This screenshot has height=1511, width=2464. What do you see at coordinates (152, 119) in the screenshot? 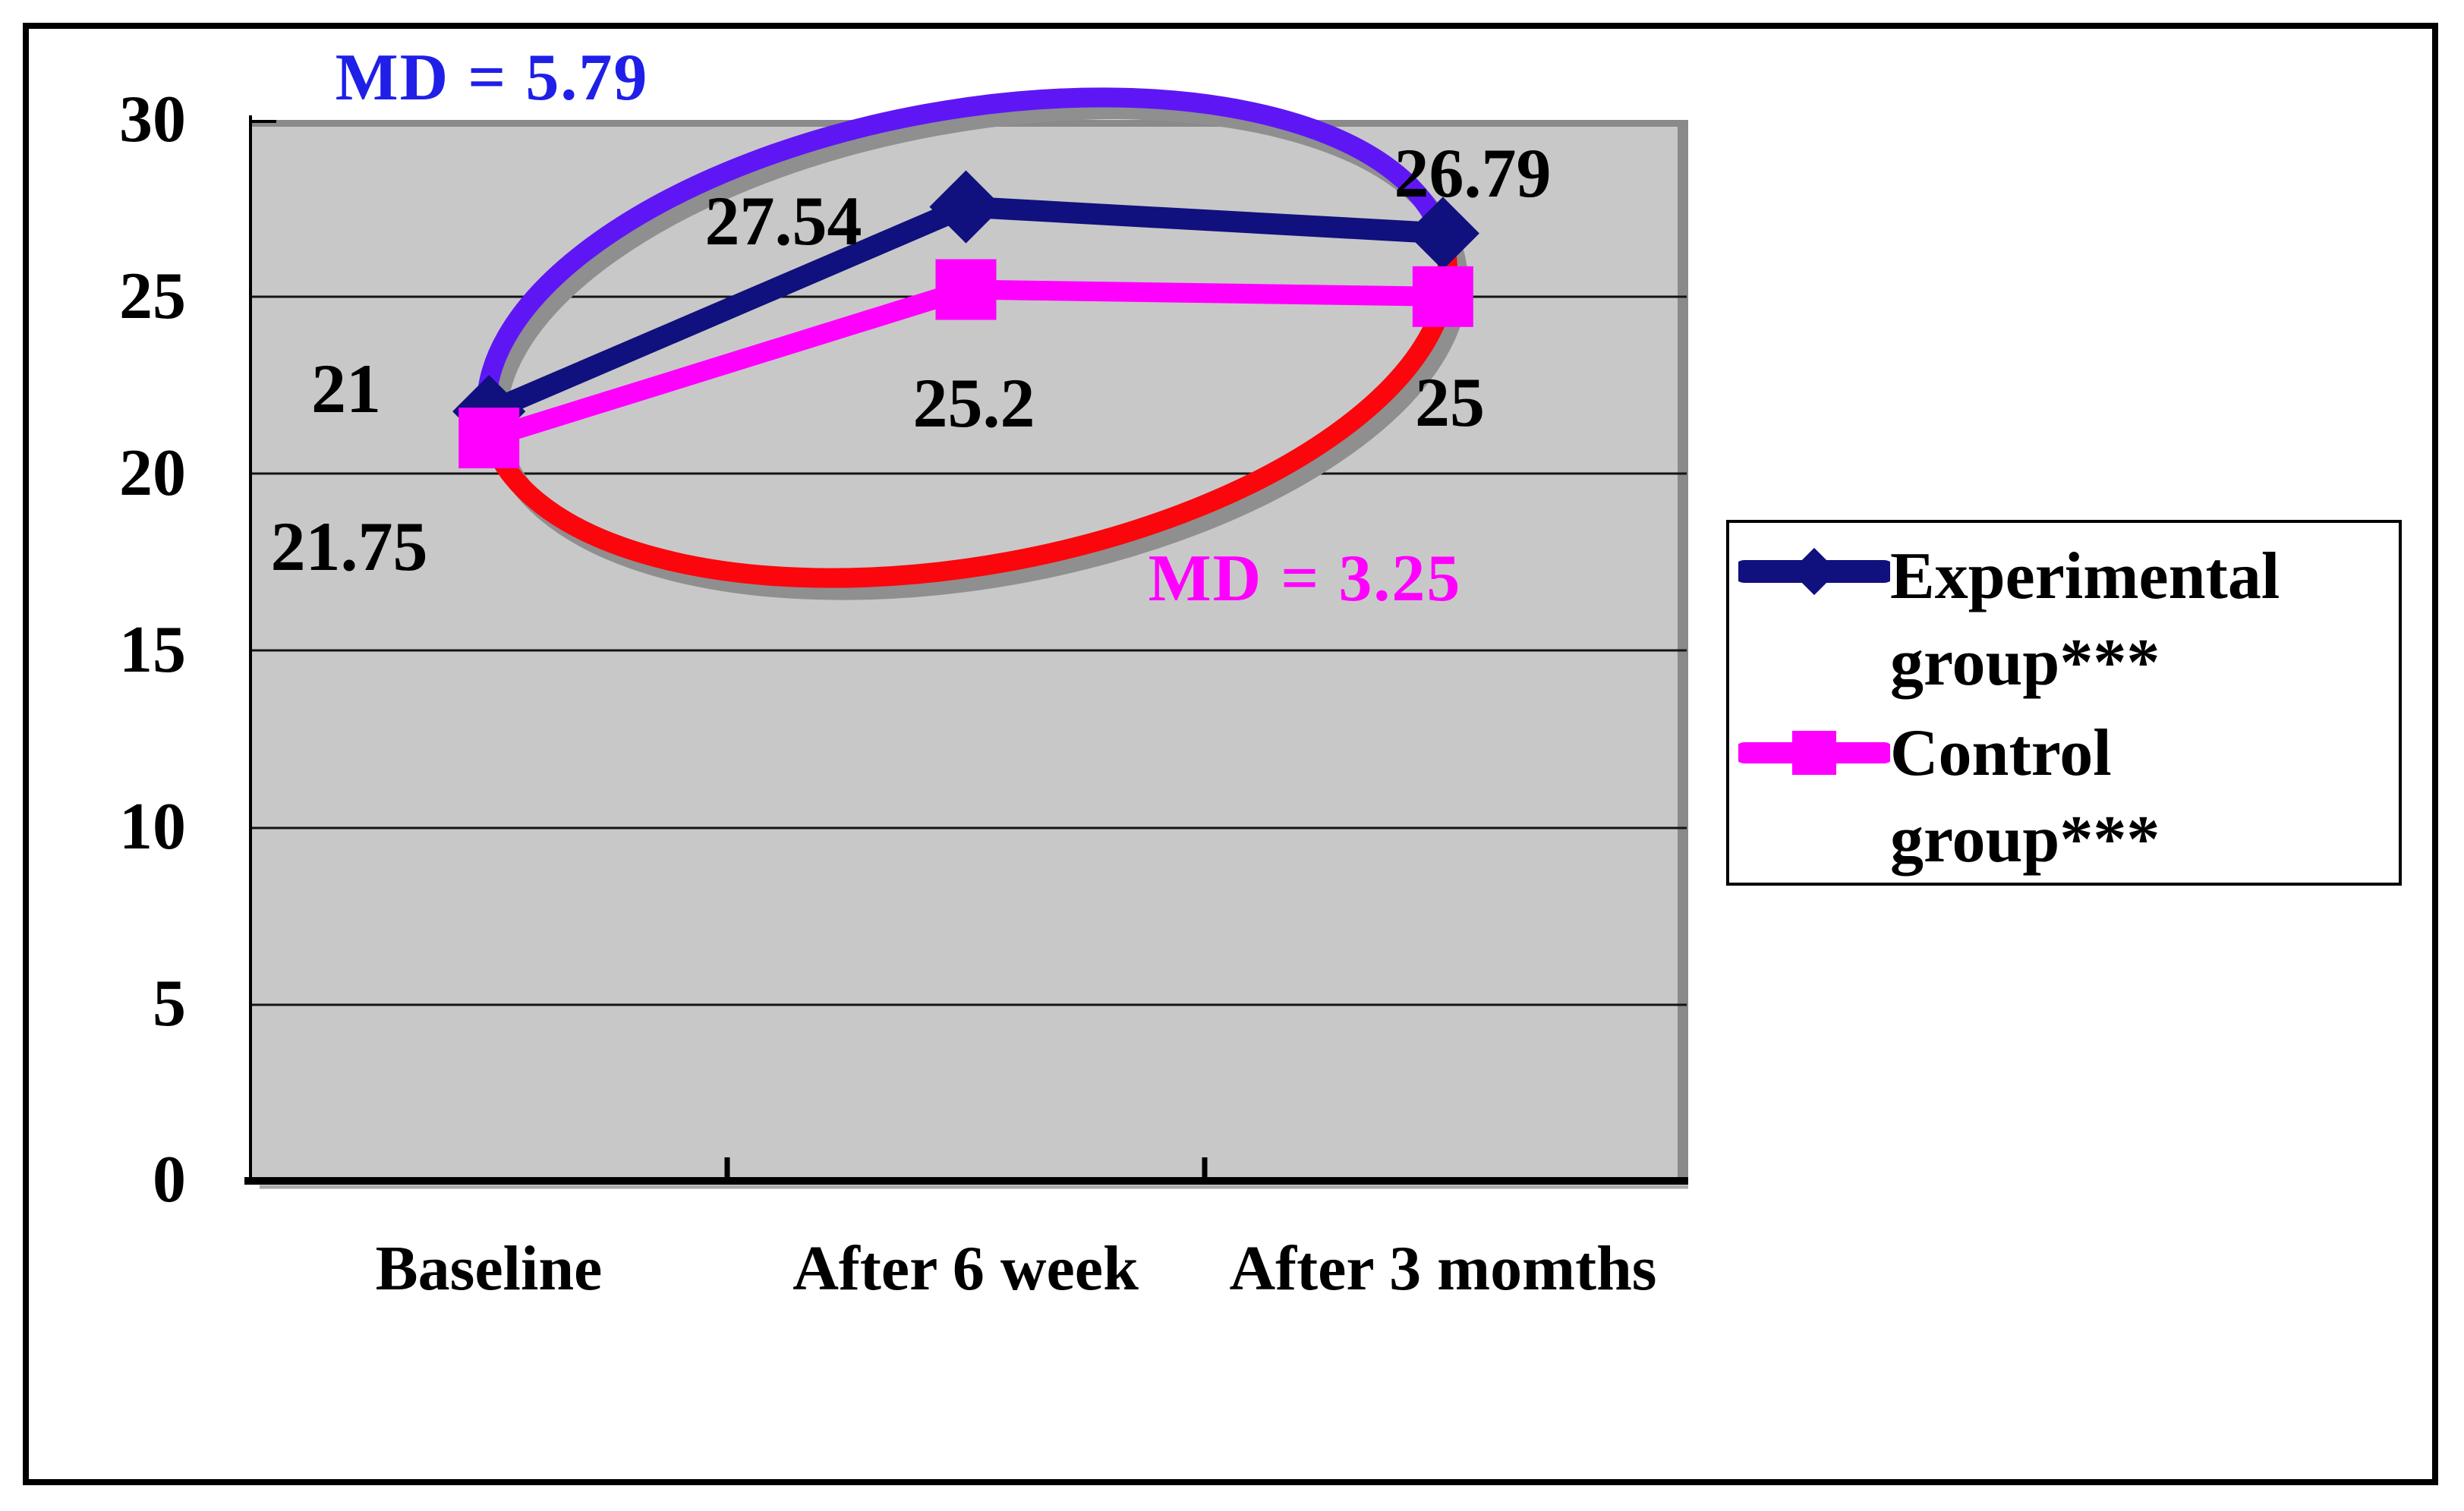
I see `y-axis-tick-label: 30` at bounding box center [152, 119].